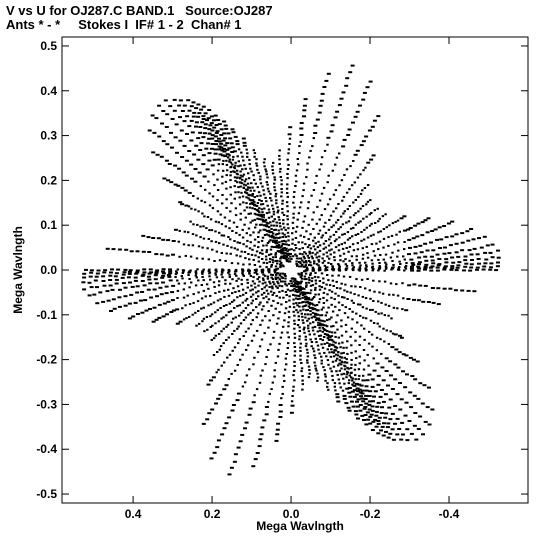  Describe the element at coordinates (48, 46) in the screenshot. I see `y-tick-label: 0.5` at that location.